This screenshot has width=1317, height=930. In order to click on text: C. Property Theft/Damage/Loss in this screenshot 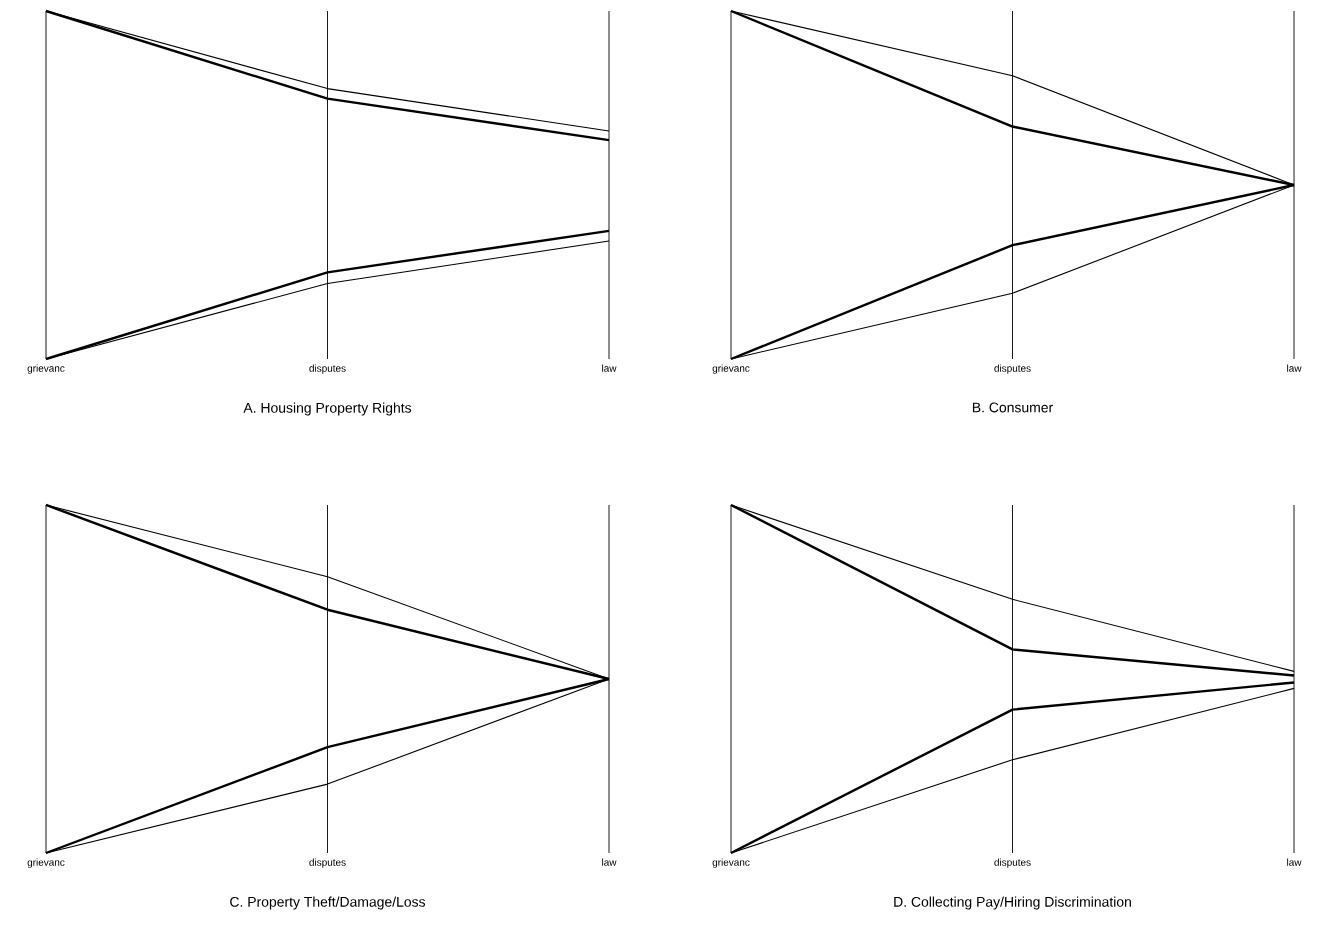, I will do `click(328, 903)`.